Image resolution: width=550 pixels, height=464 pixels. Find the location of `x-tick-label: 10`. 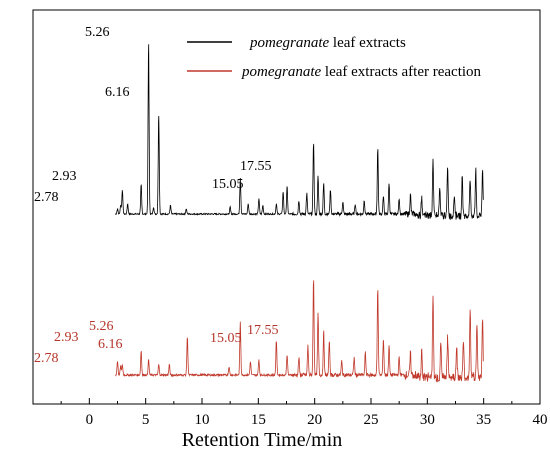

x-tick-label: 10 is located at coordinates (202, 420).